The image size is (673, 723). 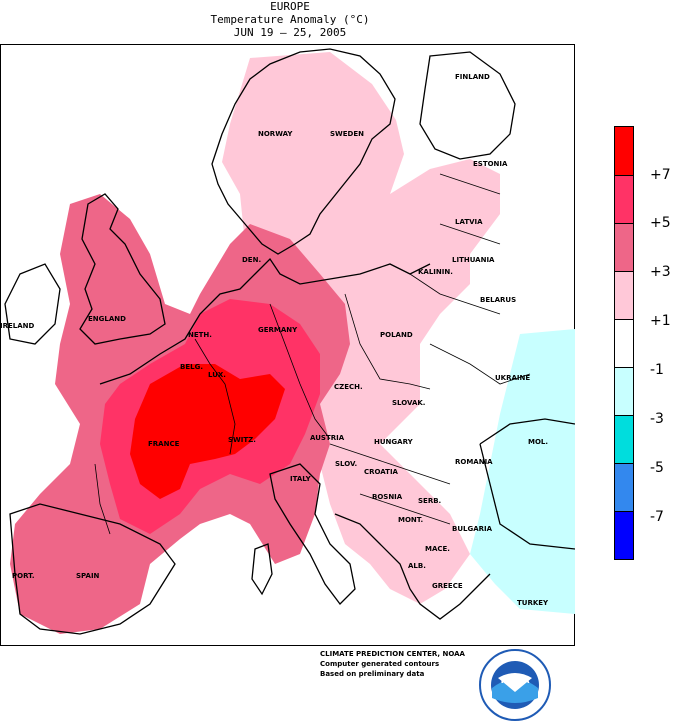 I want to click on color-legend, so click(x=624, y=343).